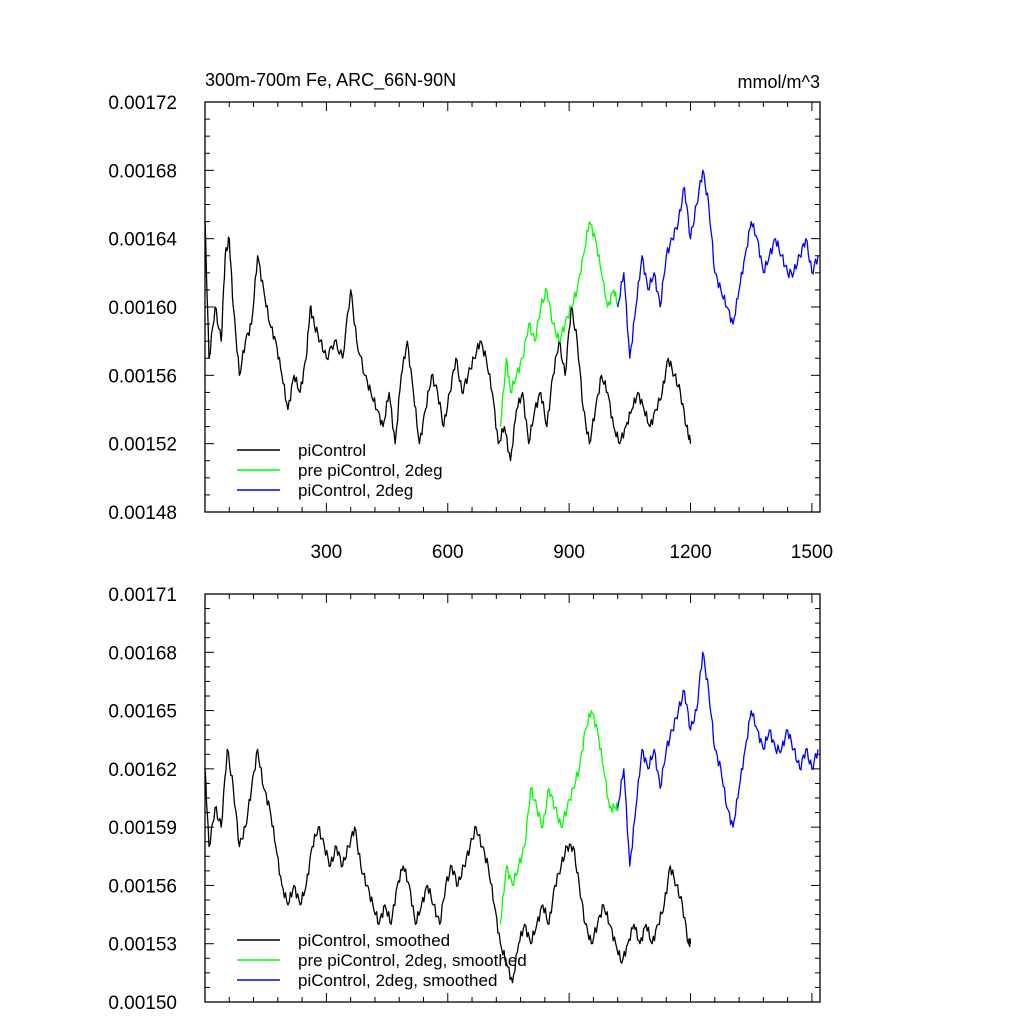 This screenshot has height=1029, width=1024. Describe the element at coordinates (330, 80) in the screenshot. I see `panel-1-title: 300m-700m Fe, ARC_66N-90N` at that location.